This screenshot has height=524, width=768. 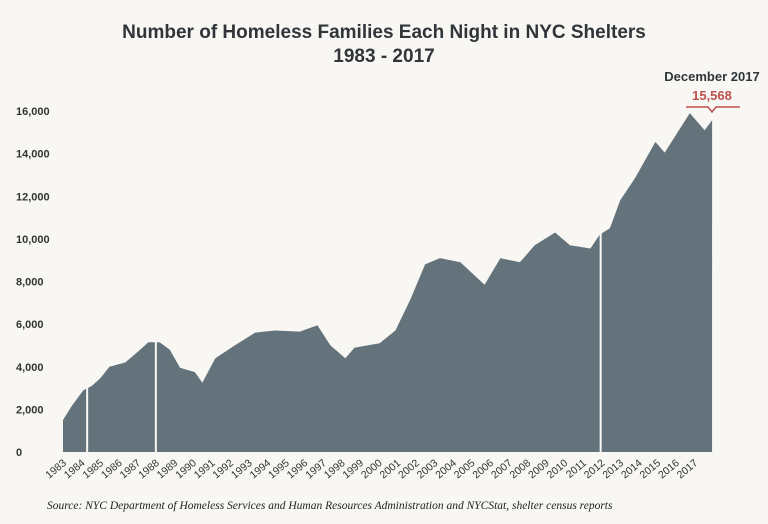 What do you see at coordinates (33, 197) in the screenshot?
I see `y-tick-label: 12,000` at bounding box center [33, 197].